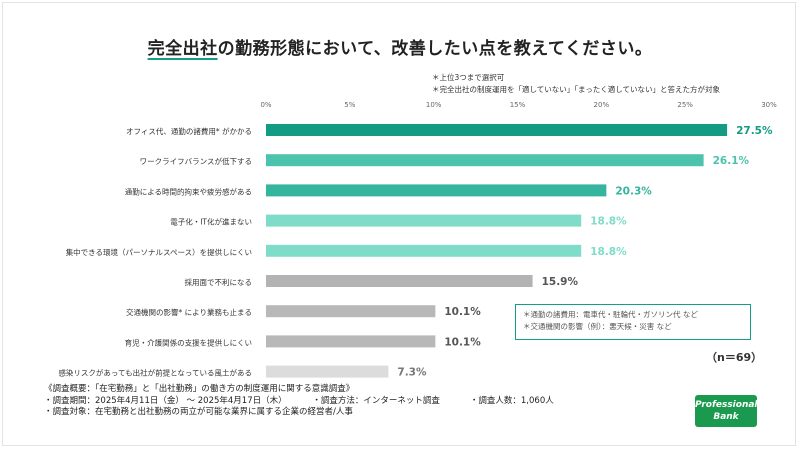  Describe the element at coordinates (412, 373) in the screenshot. I see `value-label: 7.3%` at that location.